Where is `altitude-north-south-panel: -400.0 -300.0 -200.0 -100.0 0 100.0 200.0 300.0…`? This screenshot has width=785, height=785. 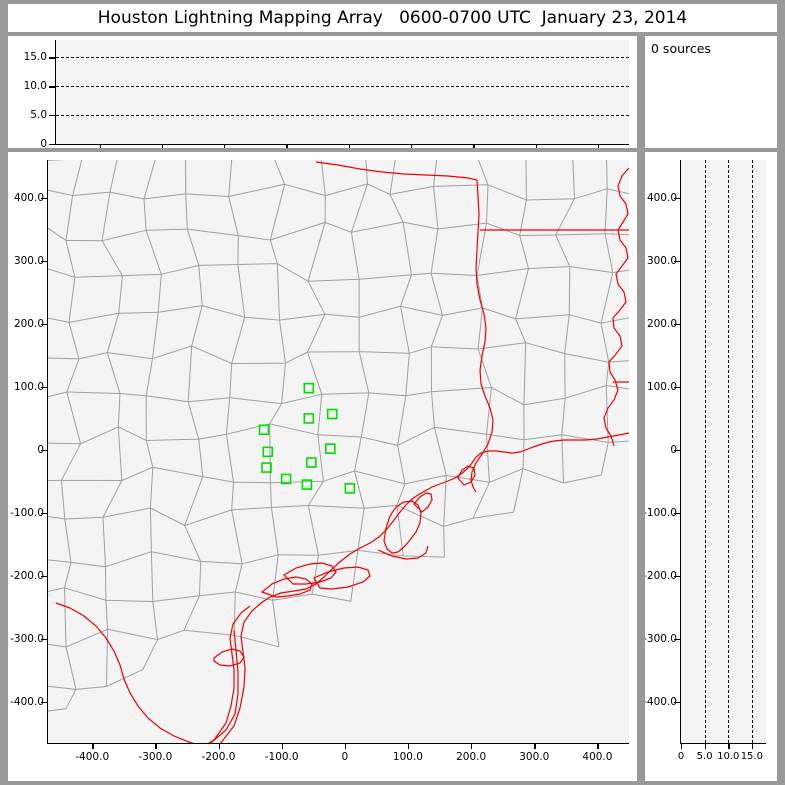 altitude-north-south-panel: -400.0 -300.0 -200.0 -100.0 0 100.0 200.0 300.0… is located at coordinates (711, 466).